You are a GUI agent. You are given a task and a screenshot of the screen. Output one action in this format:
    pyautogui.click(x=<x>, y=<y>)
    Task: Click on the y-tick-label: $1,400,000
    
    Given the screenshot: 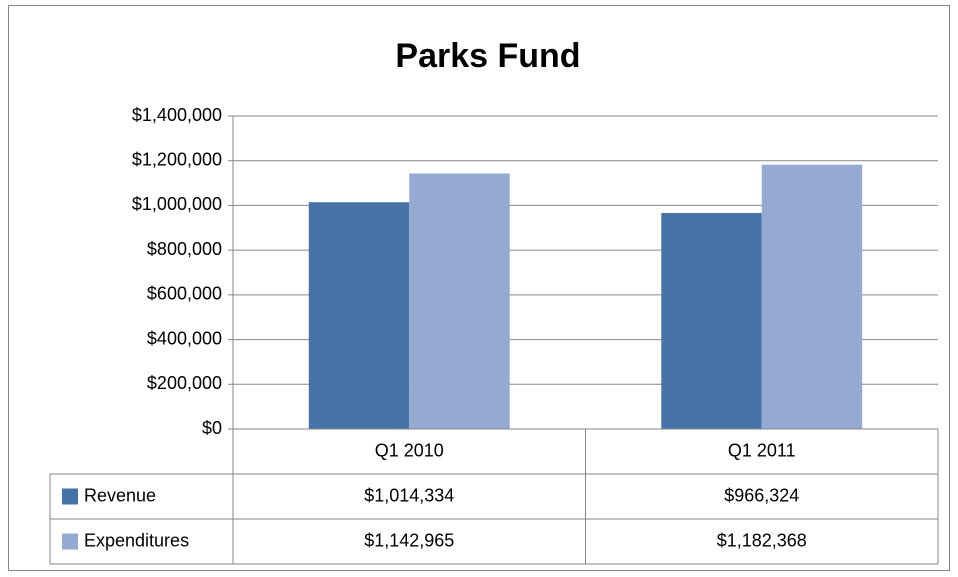 What is the action you would take?
    pyautogui.click(x=177, y=115)
    